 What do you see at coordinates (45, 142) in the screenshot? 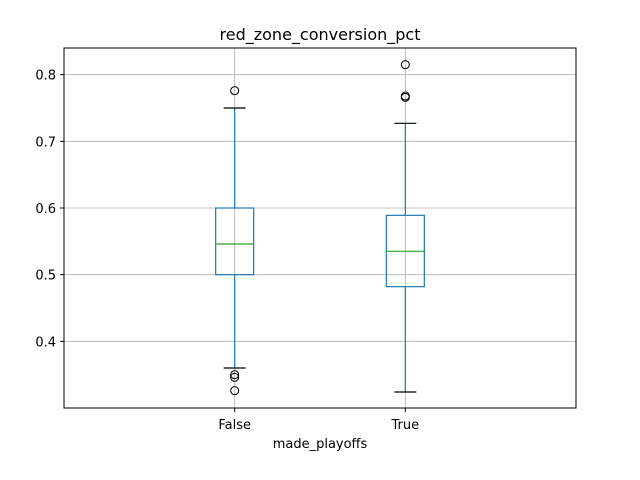
I see `y-tick-label: 0.7` at bounding box center [45, 142].